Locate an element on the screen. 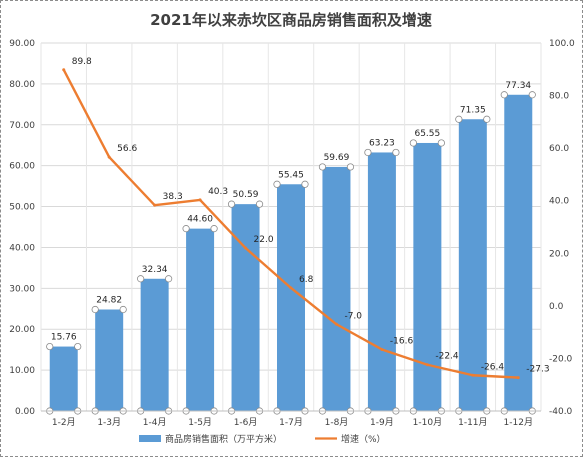 The width and height of the screenshot is (583, 457). y-left-tick-label: 0.00 is located at coordinates (25, 412).